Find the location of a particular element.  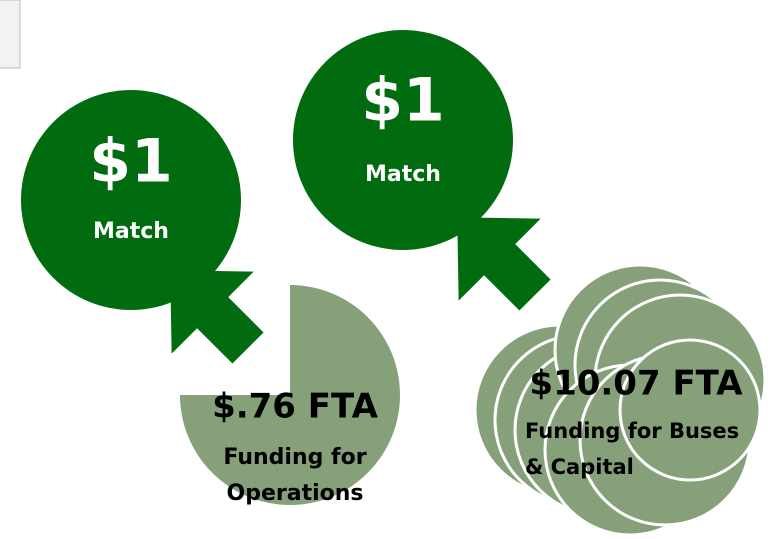

amount: $.76 FTA is located at coordinates (295, 407).